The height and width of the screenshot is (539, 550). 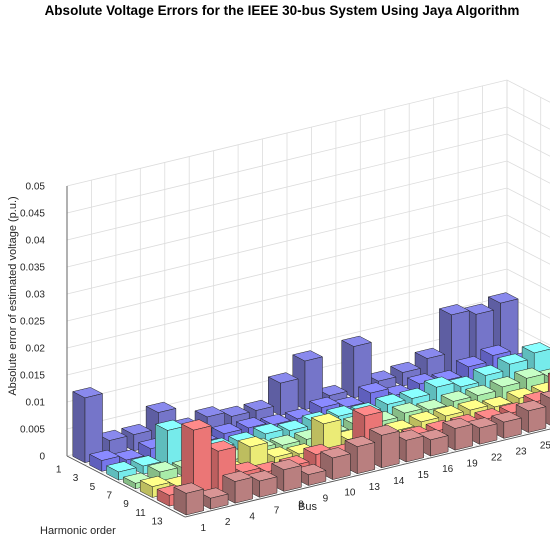 What do you see at coordinates (203, 528) in the screenshot?
I see `bus-tick-label: 1` at bounding box center [203, 528].